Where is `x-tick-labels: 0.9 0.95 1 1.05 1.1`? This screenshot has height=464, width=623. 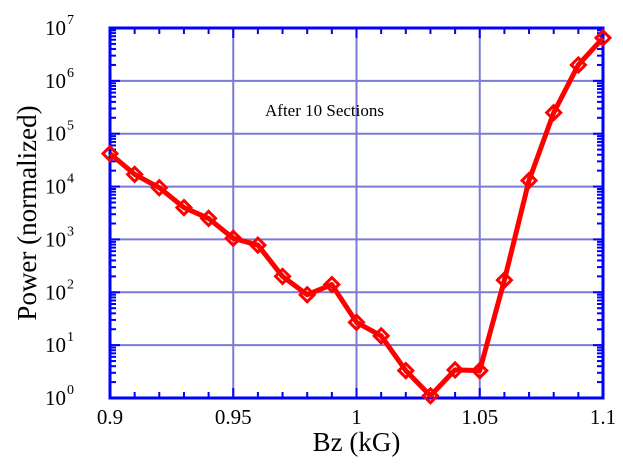
x-tick-labels: 0.9 0.95 1 1.05 1.1 is located at coordinates (356, 417).